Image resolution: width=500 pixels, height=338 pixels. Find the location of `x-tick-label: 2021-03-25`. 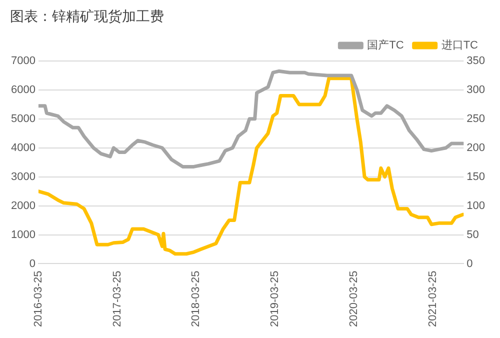

x-tick-label: 2021-03-25 is located at coordinates (432, 299).